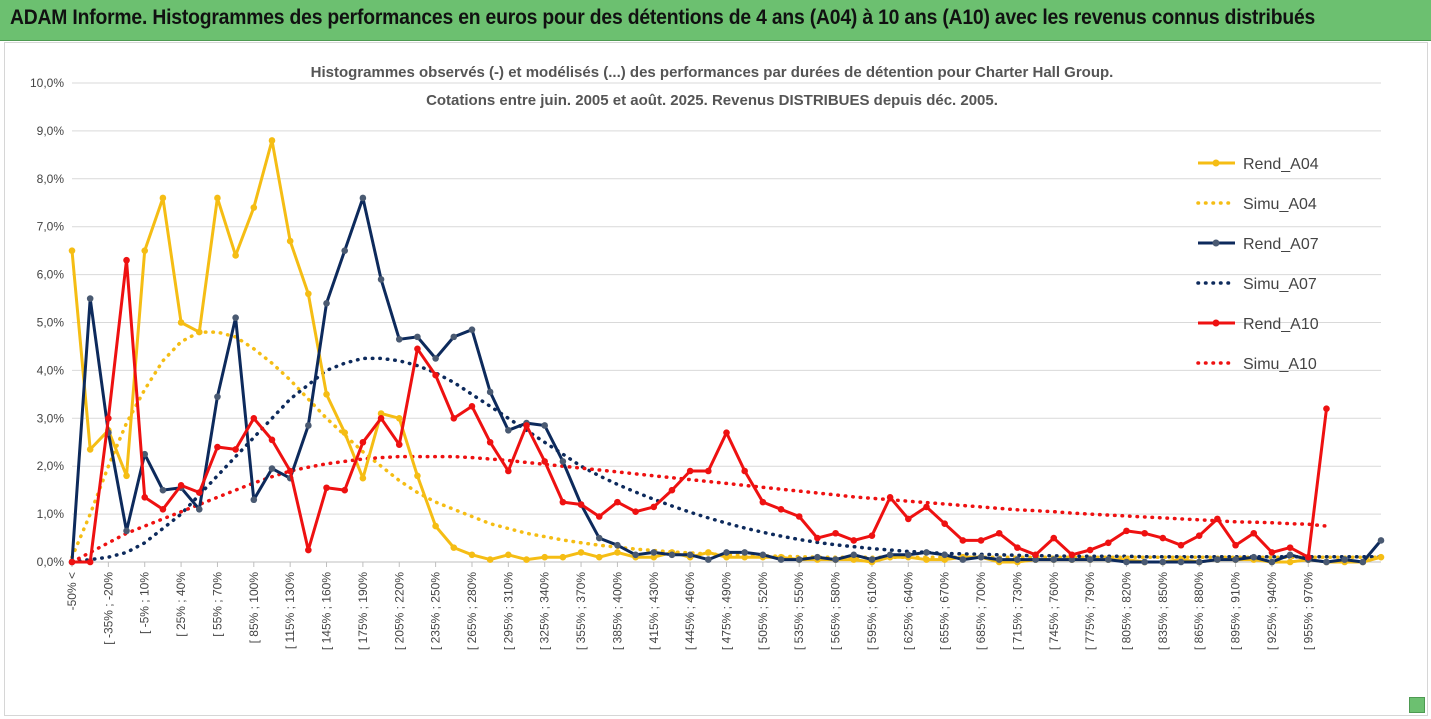 The width and height of the screenshot is (1431, 719). What do you see at coordinates (908, 611) in the screenshot?
I see `x-tick-label: [ 625% ; 640%` at bounding box center [908, 611].